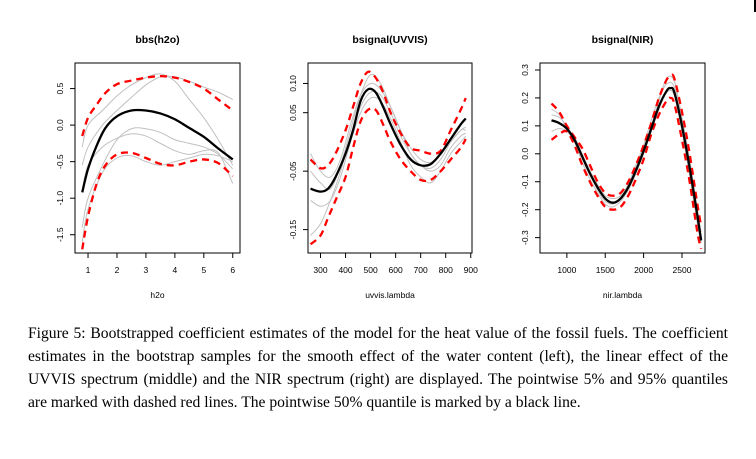  What do you see at coordinates (525, 126) in the screenshot?
I see `y-tick-label: 0.1` at bounding box center [525, 126].